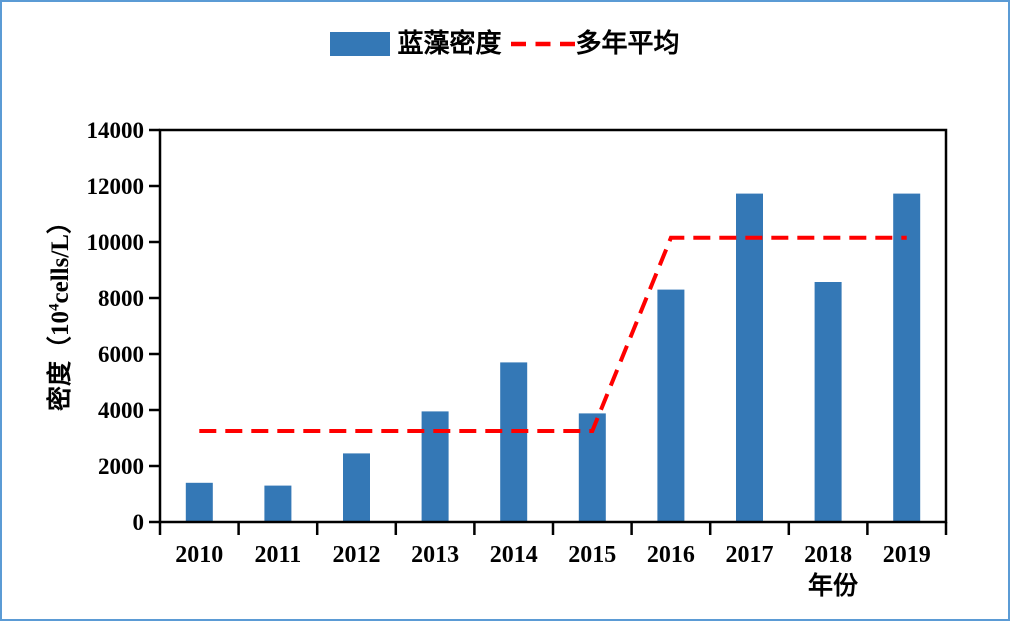  What do you see at coordinates (505, 44) in the screenshot?
I see `legend: 蓝藻密度 多年平均` at bounding box center [505, 44].